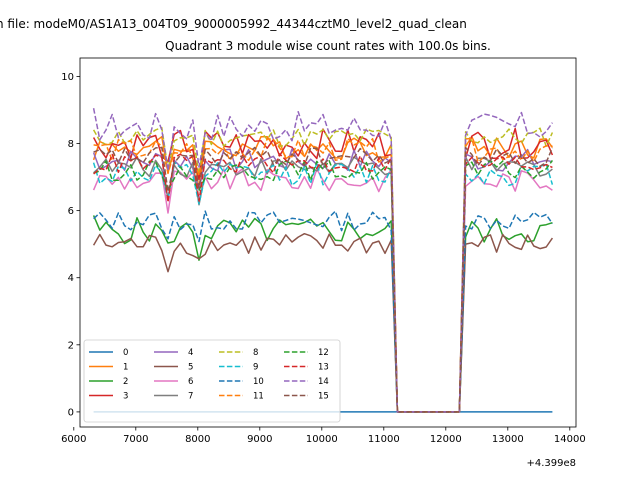 The height and width of the screenshot is (480, 640). What do you see at coordinates (446, 439) in the screenshot?
I see `x-tick-label: 12000` at bounding box center [446, 439].